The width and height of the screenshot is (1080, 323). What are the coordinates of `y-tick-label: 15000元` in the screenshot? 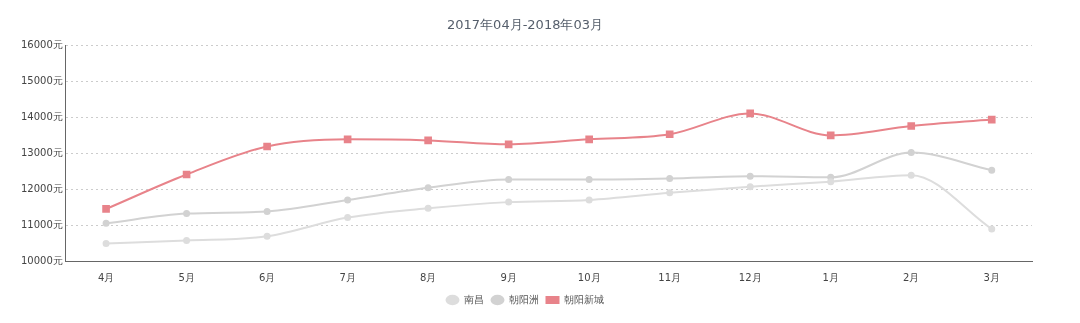 It's located at (42, 81).